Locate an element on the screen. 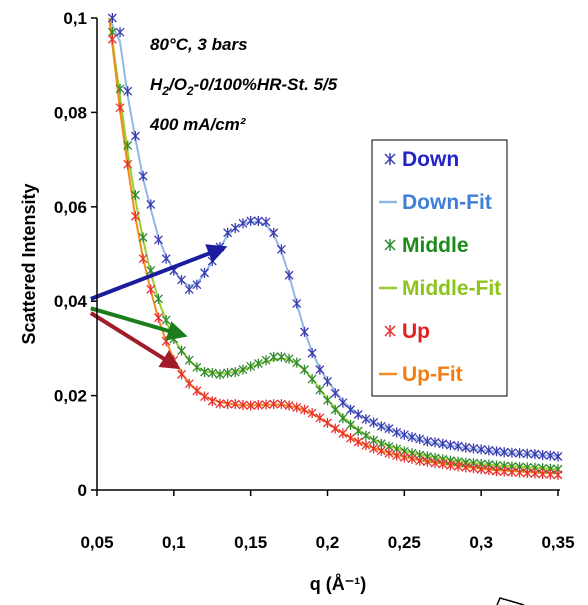 The width and height of the screenshot is (588, 605). annotation-o: /O is located at coordinates (177, 84).